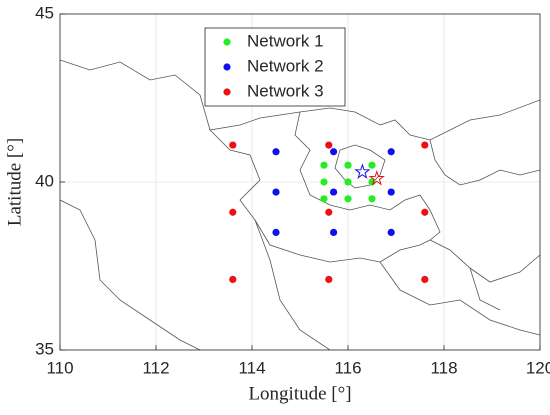  What do you see at coordinates (285, 65) in the screenshot?
I see `legend-label: Network 2` at bounding box center [285, 65].